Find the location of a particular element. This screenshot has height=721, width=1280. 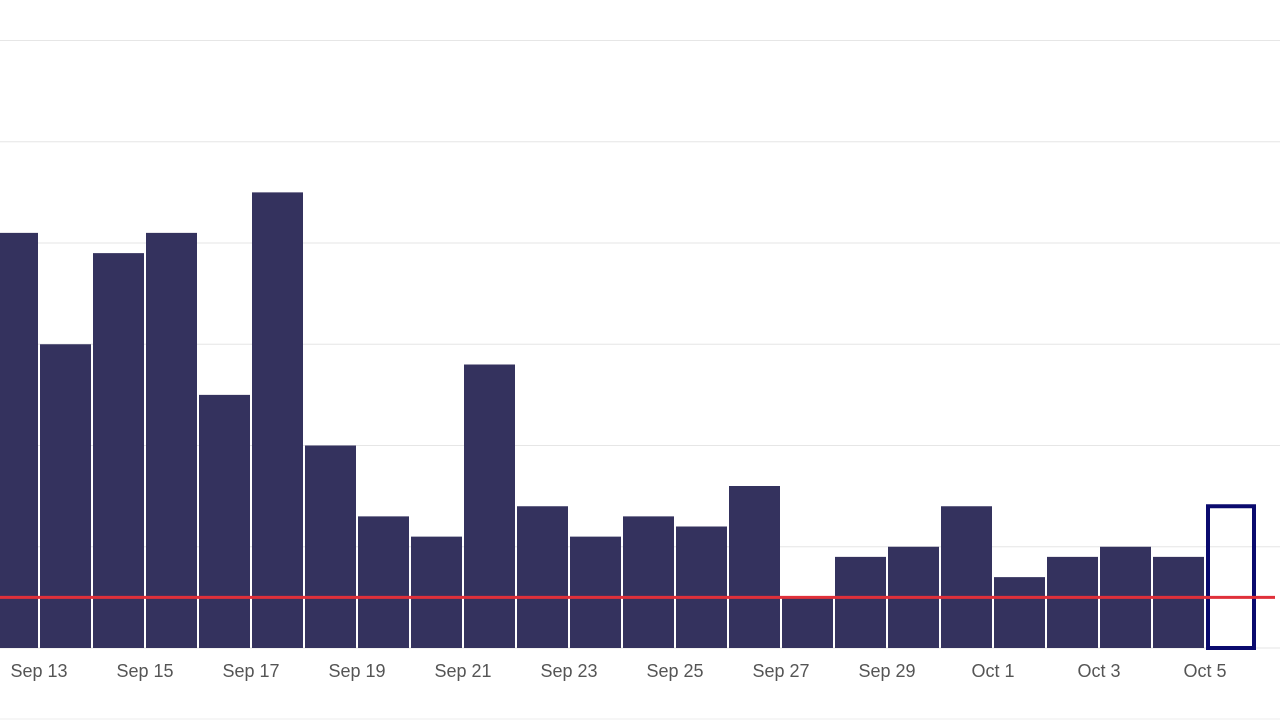

x-tick-label: Sep 27 is located at coordinates (780, 671).